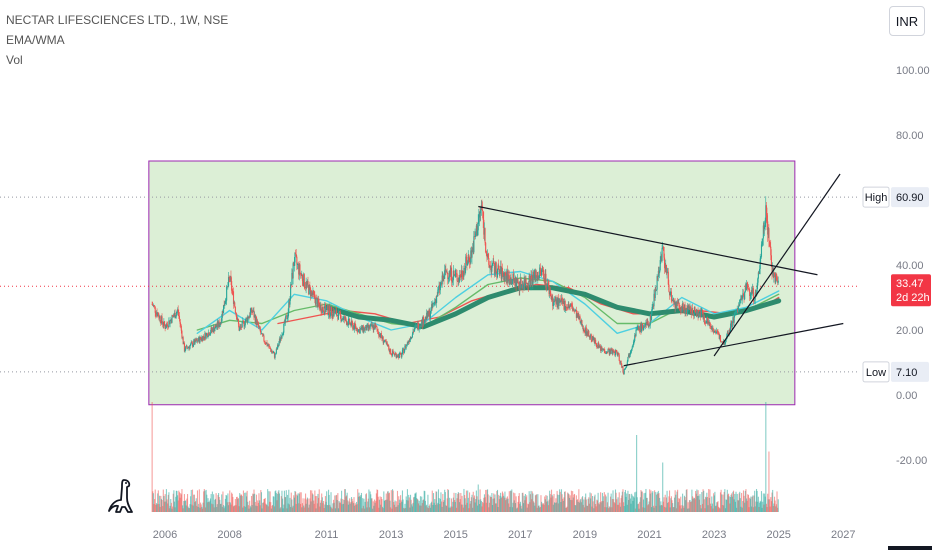 The width and height of the screenshot is (932, 555). I want to click on indicator-volume: Vol, so click(14, 60).